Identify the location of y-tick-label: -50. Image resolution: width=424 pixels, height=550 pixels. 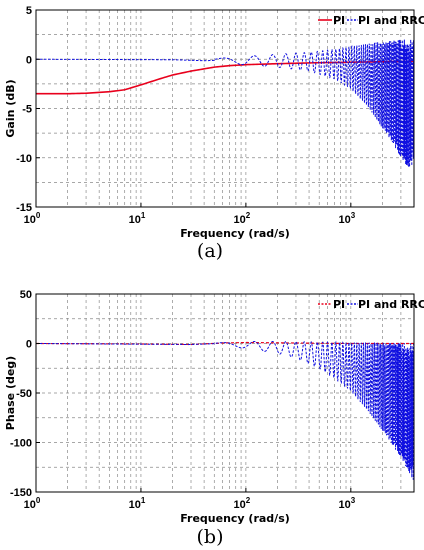
(24, 394).